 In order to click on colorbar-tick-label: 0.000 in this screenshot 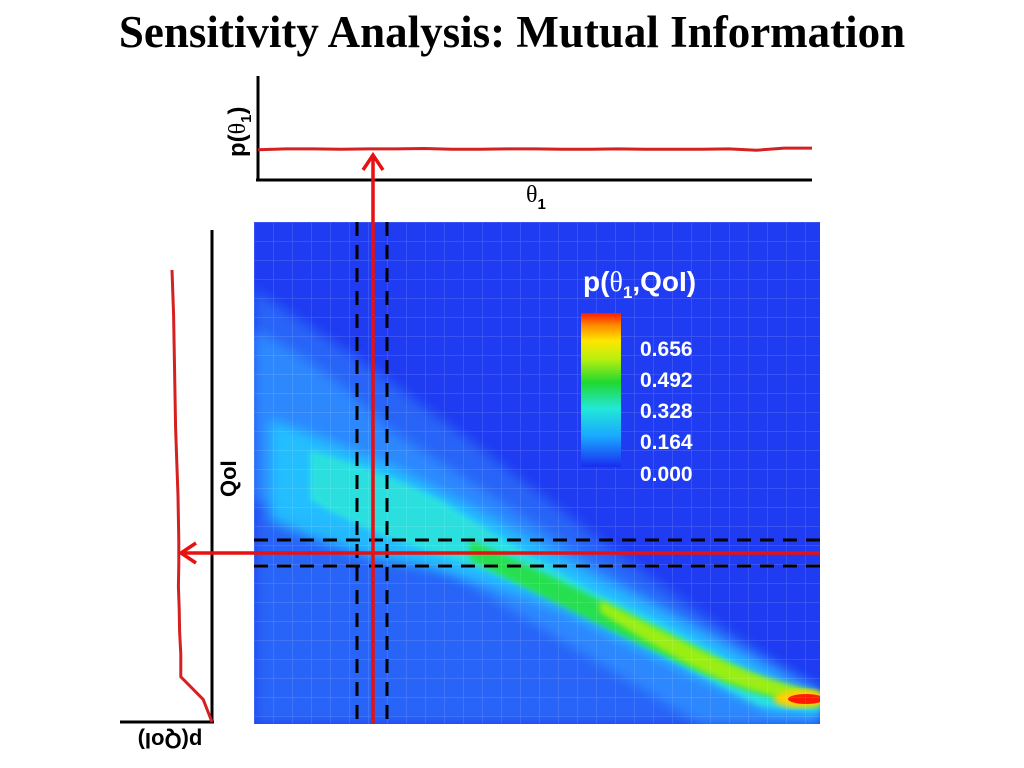, I will do `click(666, 474)`.